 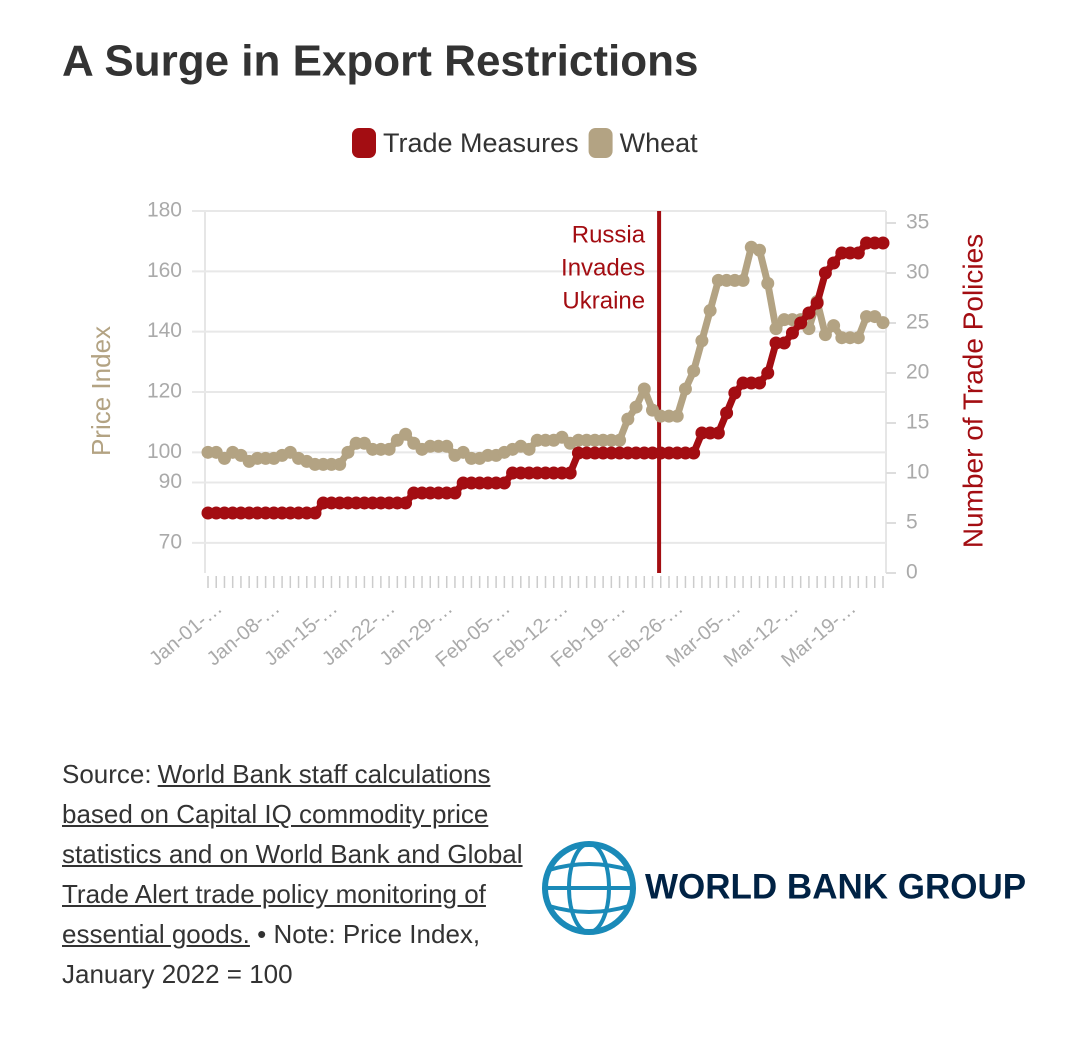 What do you see at coordinates (481, 143) in the screenshot?
I see `legend-label: Trade Measures` at bounding box center [481, 143].